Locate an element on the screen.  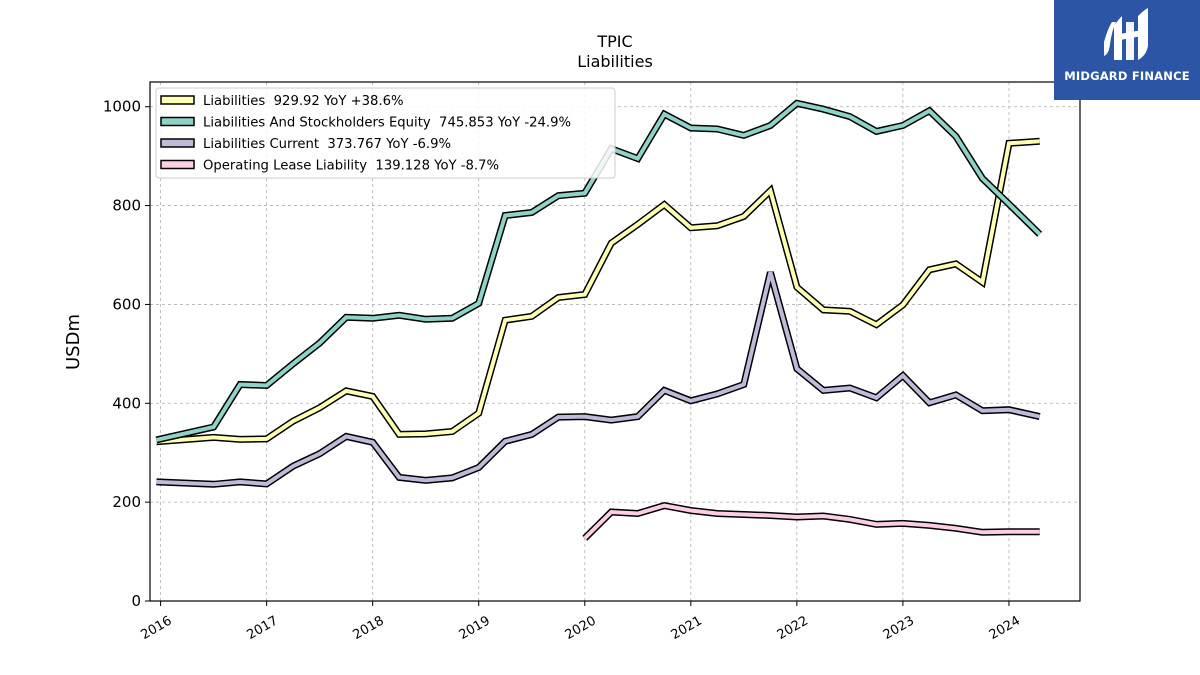
x-tick-label: 2020 is located at coordinates (581, 628).